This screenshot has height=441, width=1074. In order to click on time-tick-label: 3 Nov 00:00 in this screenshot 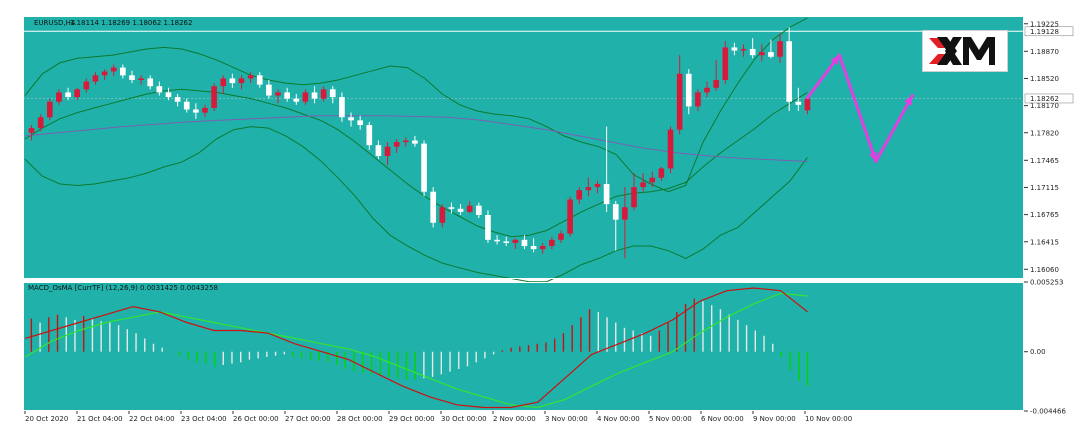, I will do `click(566, 419)`.